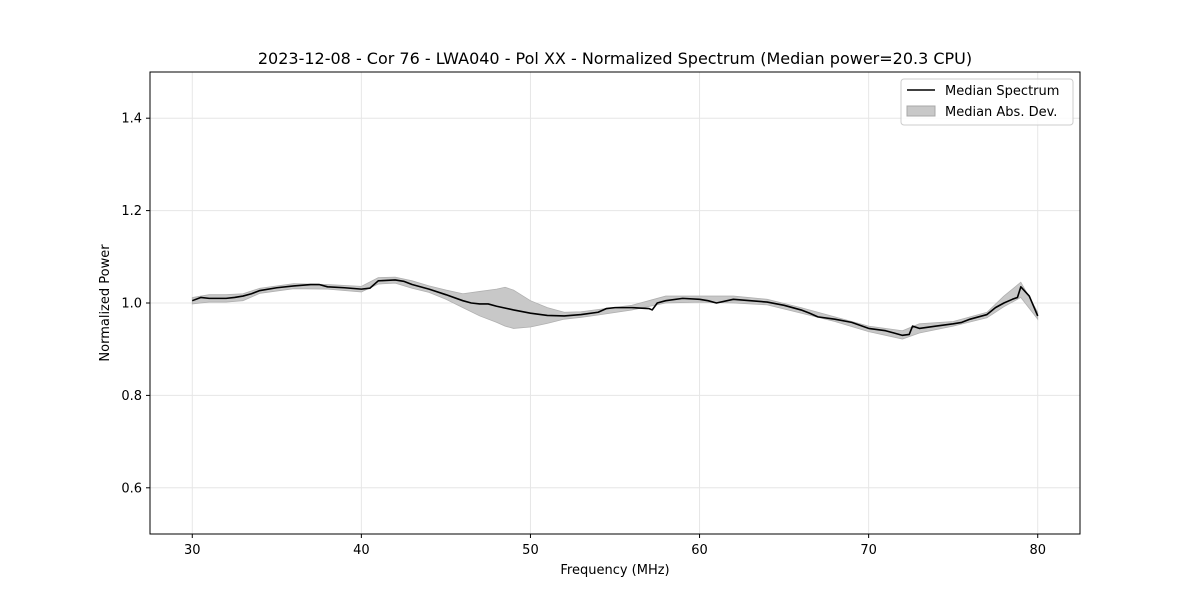 The height and width of the screenshot is (600, 1200). I want to click on x-tick-label: 40, so click(361, 550).